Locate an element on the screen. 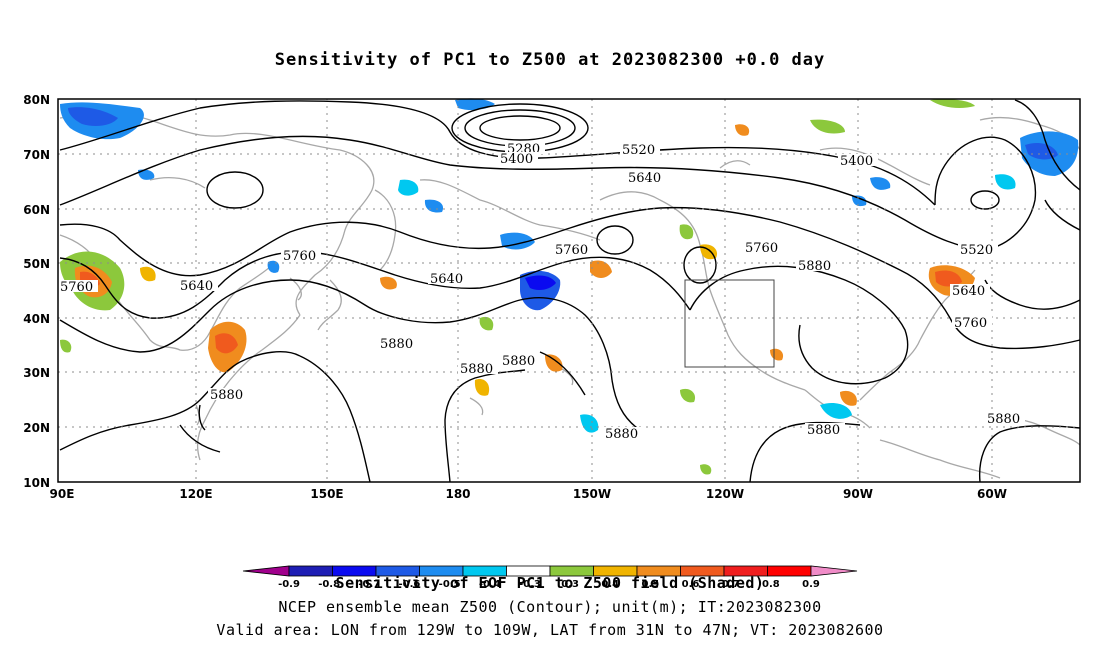  lat-label: 60N is located at coordinates (36, 210).